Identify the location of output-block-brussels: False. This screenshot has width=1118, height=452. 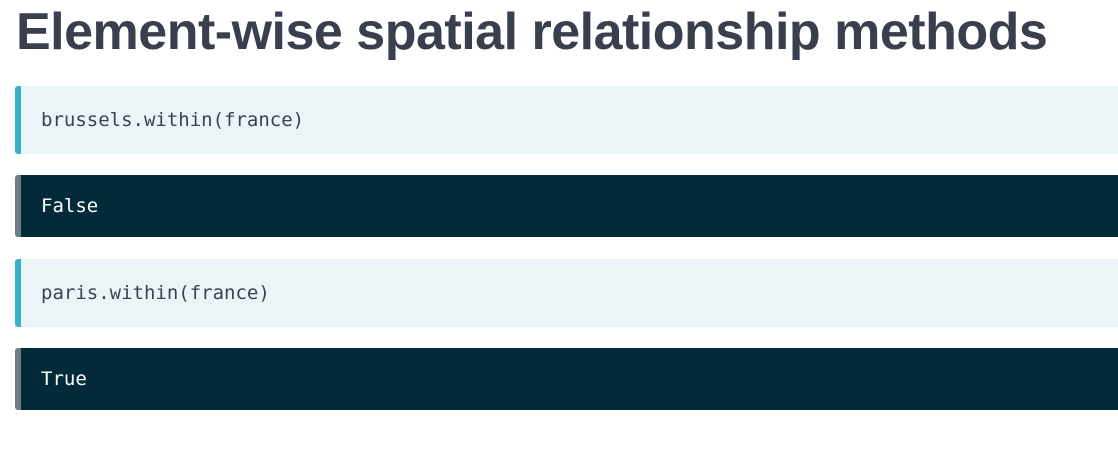
(566, 206).